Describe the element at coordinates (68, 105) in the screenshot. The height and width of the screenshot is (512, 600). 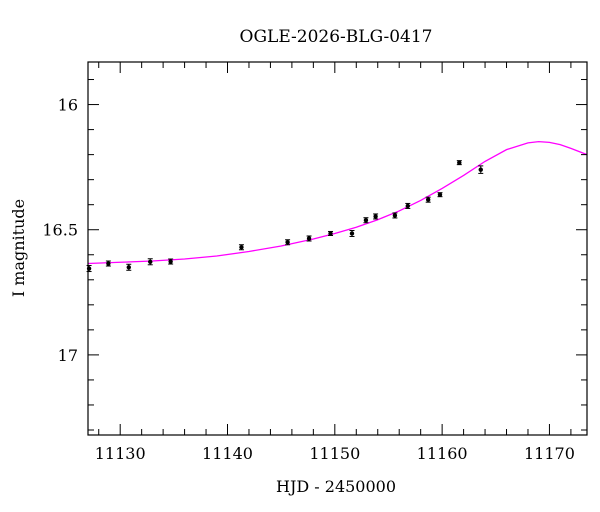
I see `y-tick-label-0: 16` at that location.